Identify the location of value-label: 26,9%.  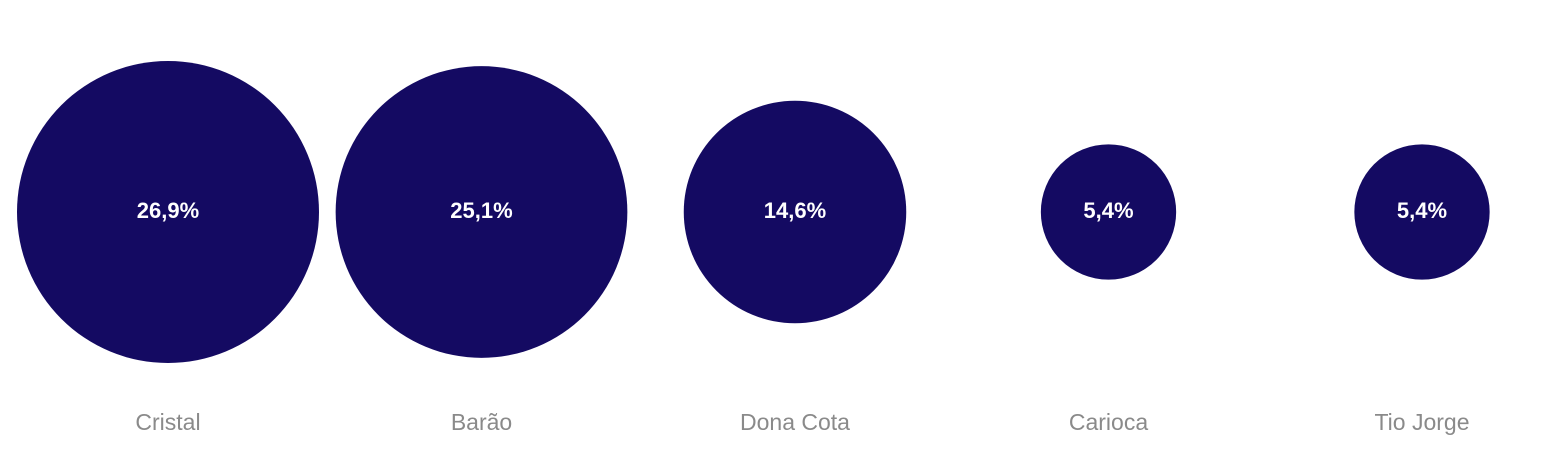
(168, 210).